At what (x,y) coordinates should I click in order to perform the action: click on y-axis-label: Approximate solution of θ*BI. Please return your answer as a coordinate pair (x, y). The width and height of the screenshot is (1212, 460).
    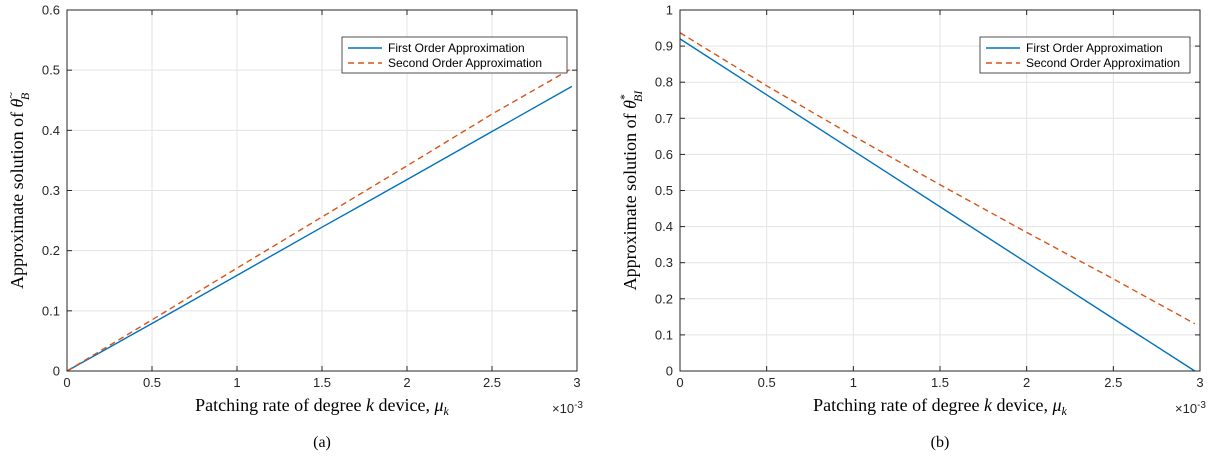
    Looking at the image, I should click on (631, 190).